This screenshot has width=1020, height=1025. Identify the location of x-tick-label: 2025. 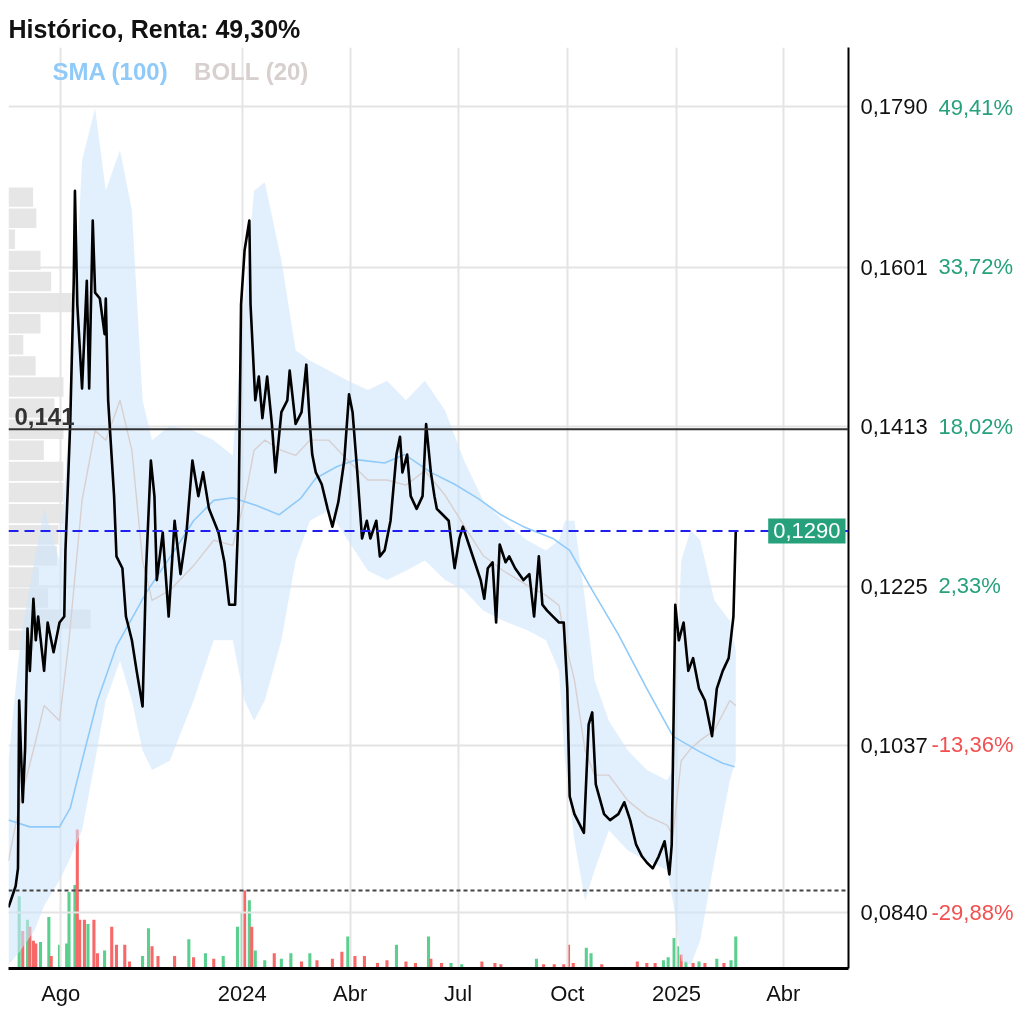
(676, 993).